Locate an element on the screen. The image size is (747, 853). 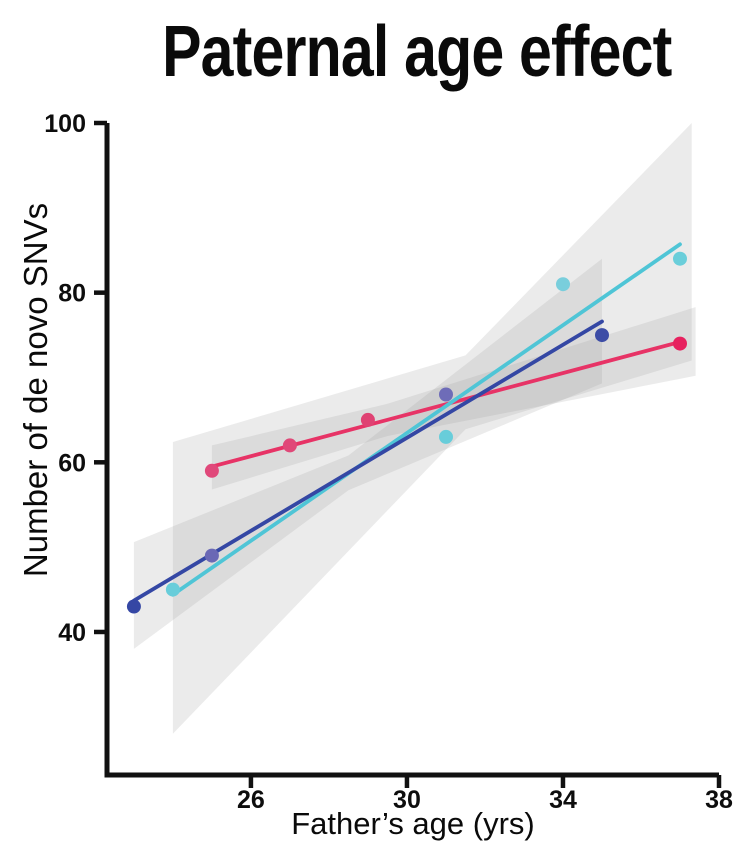
x-tick-label: 26 is located at coordinates (251, 800).